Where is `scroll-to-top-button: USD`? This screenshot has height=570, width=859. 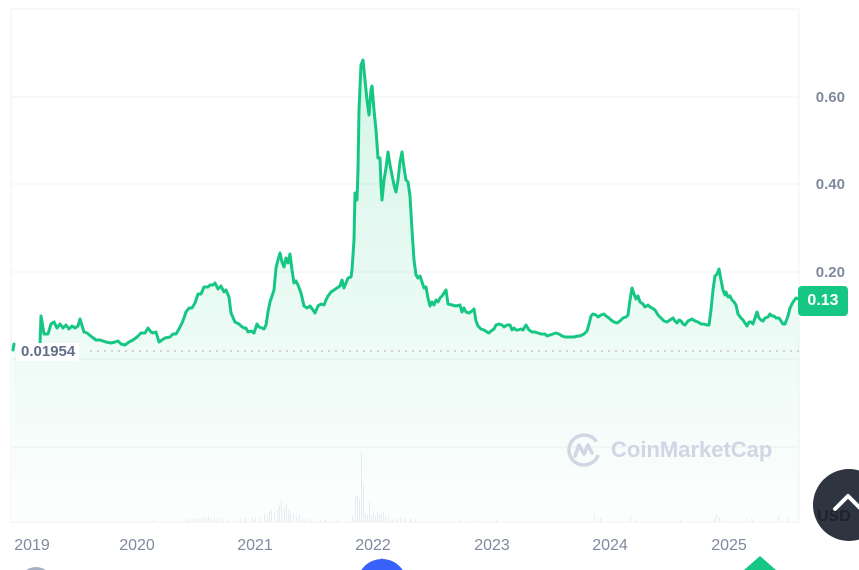 scroll-to-top-button: USD is located at coordinates (836, 505).